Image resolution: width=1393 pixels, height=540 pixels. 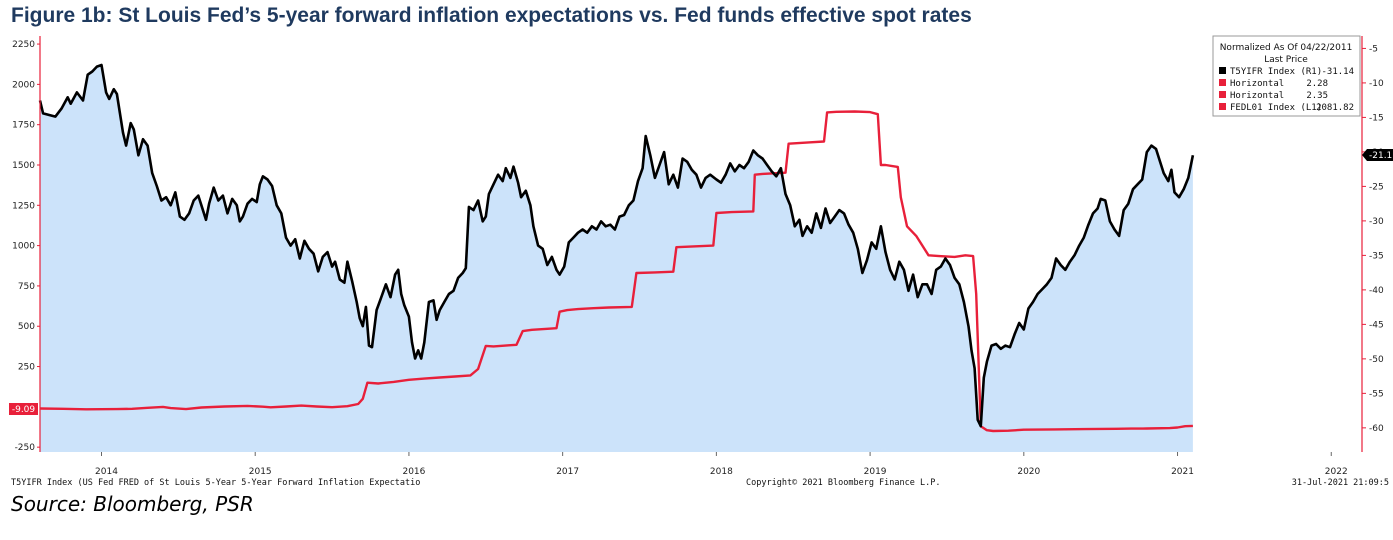 I want to click on legend-label-horizontal-1: Horizontal, so click(x=1257, y=84).